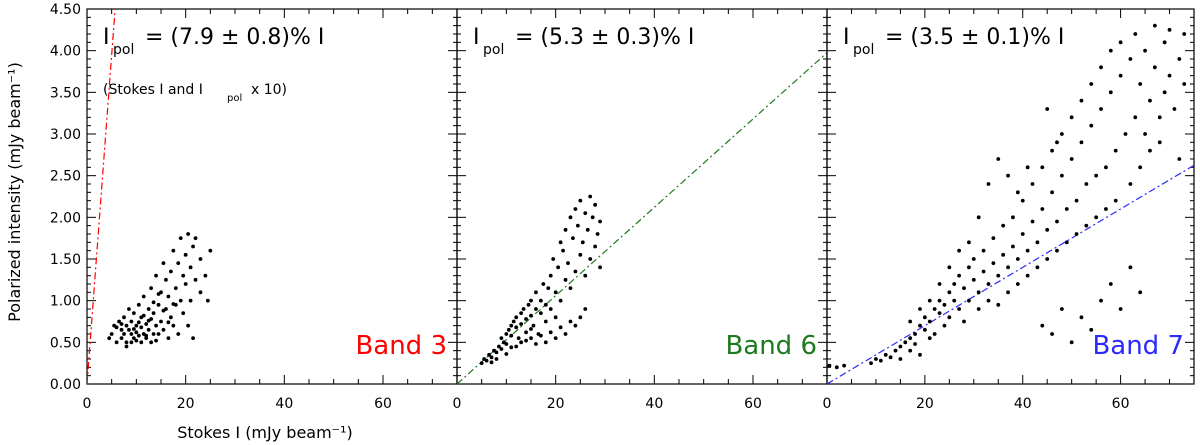 This screenshot has width=1200, height=445. I want to click on note-suffix: x 10), so click(269, 90).